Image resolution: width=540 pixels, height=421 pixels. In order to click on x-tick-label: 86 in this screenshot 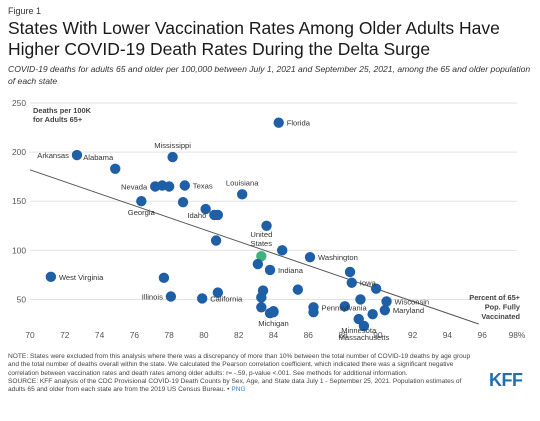, I will do `click(309, 335)`.